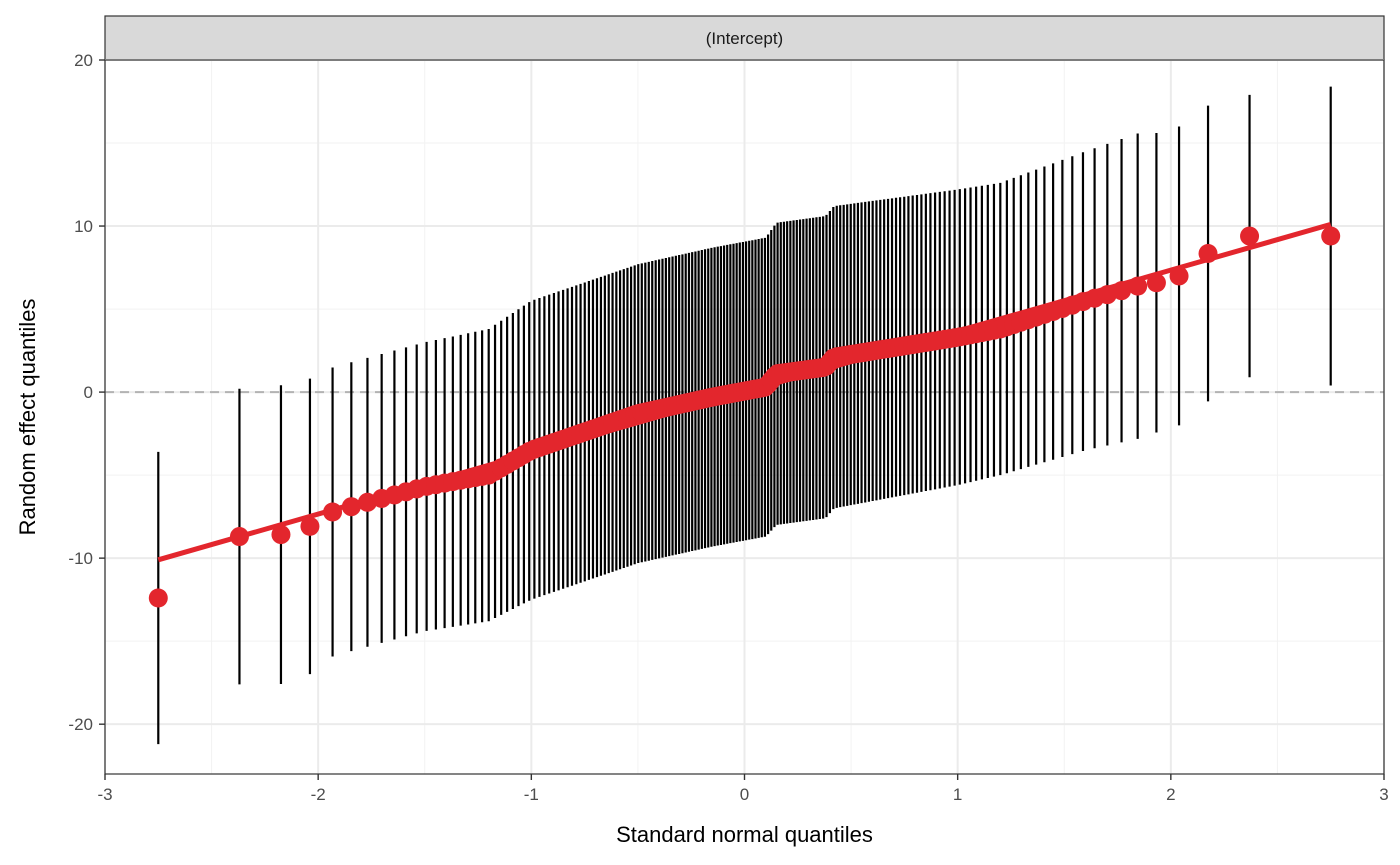 The image size is (1400, 865). What do you see at coordinates (27, 417) in the screenshot?
I see `y-axis-title: Random effect quantiles` at bounding box center [27, 417].